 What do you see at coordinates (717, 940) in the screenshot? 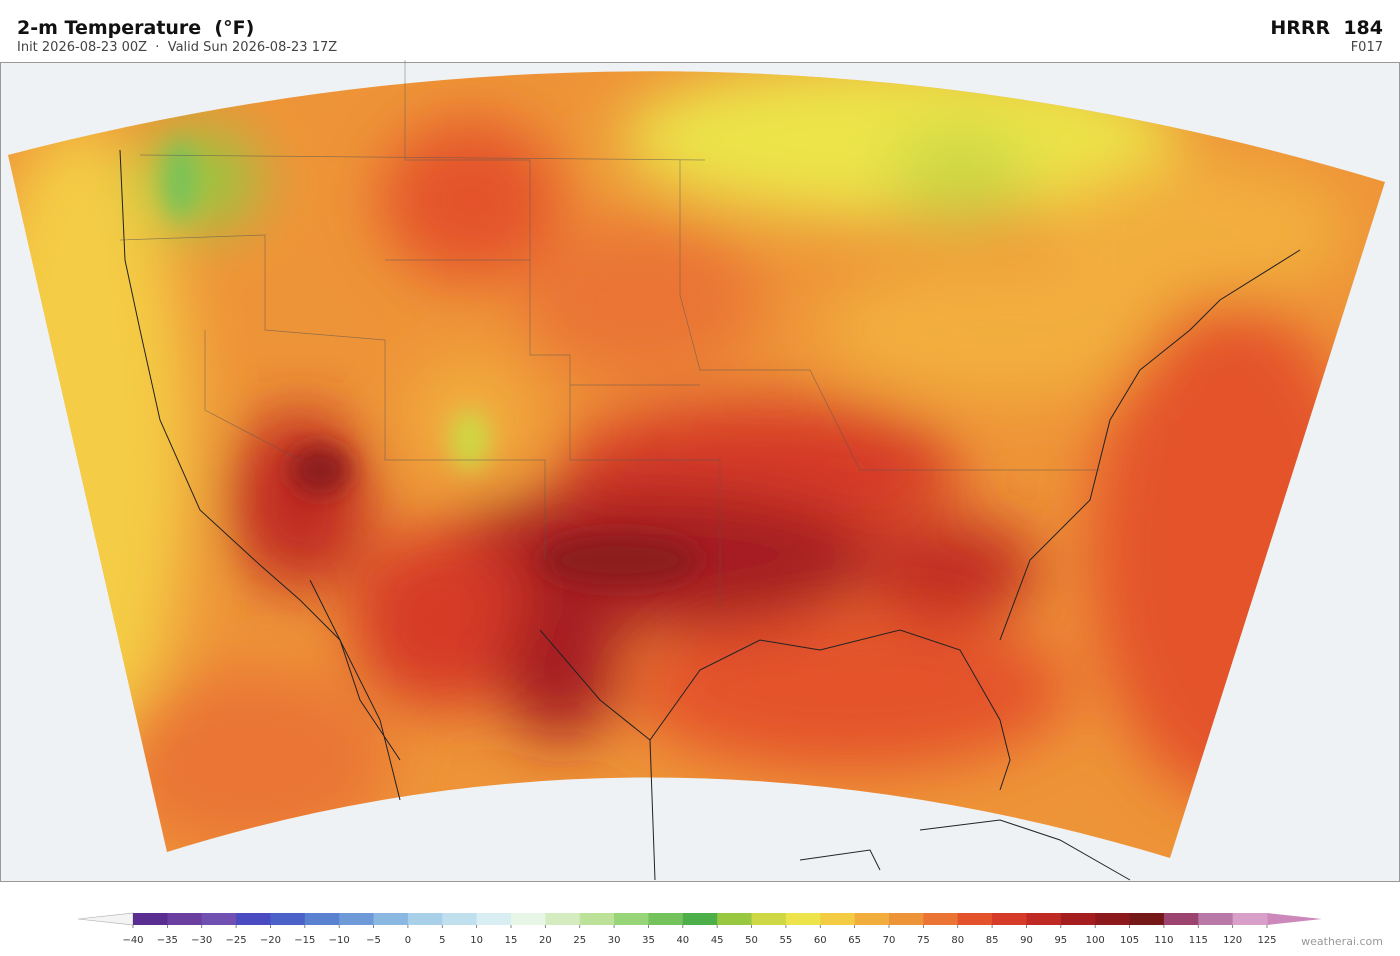
I see `colorbar-tick-label: 45` at bounding box center [717, 940].